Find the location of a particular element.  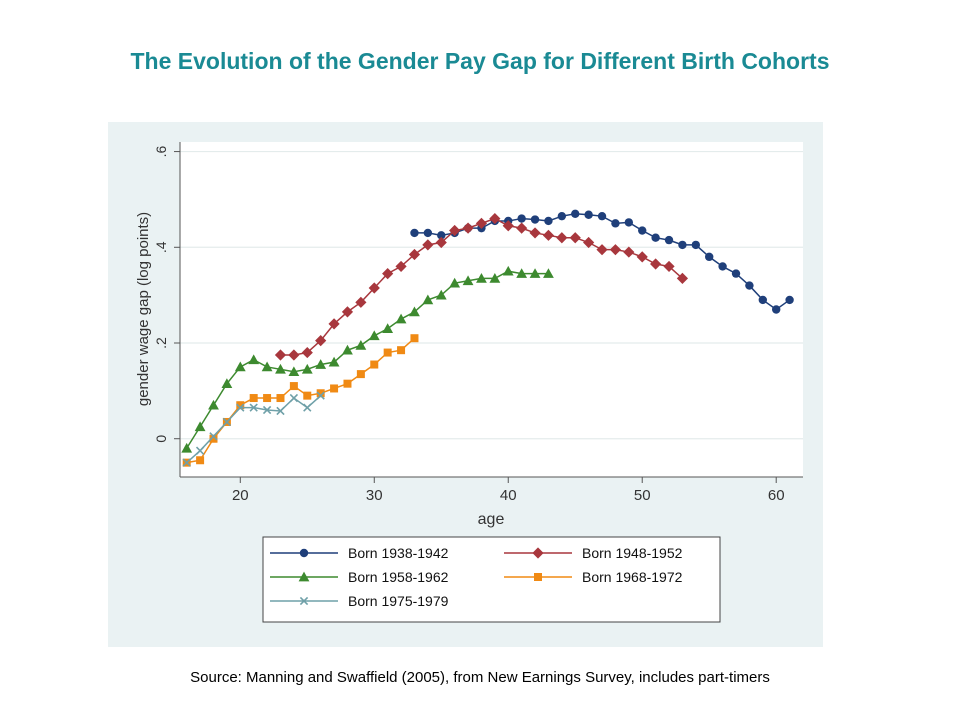

y-tick-label: .6 is located at coordinates (161, 152).